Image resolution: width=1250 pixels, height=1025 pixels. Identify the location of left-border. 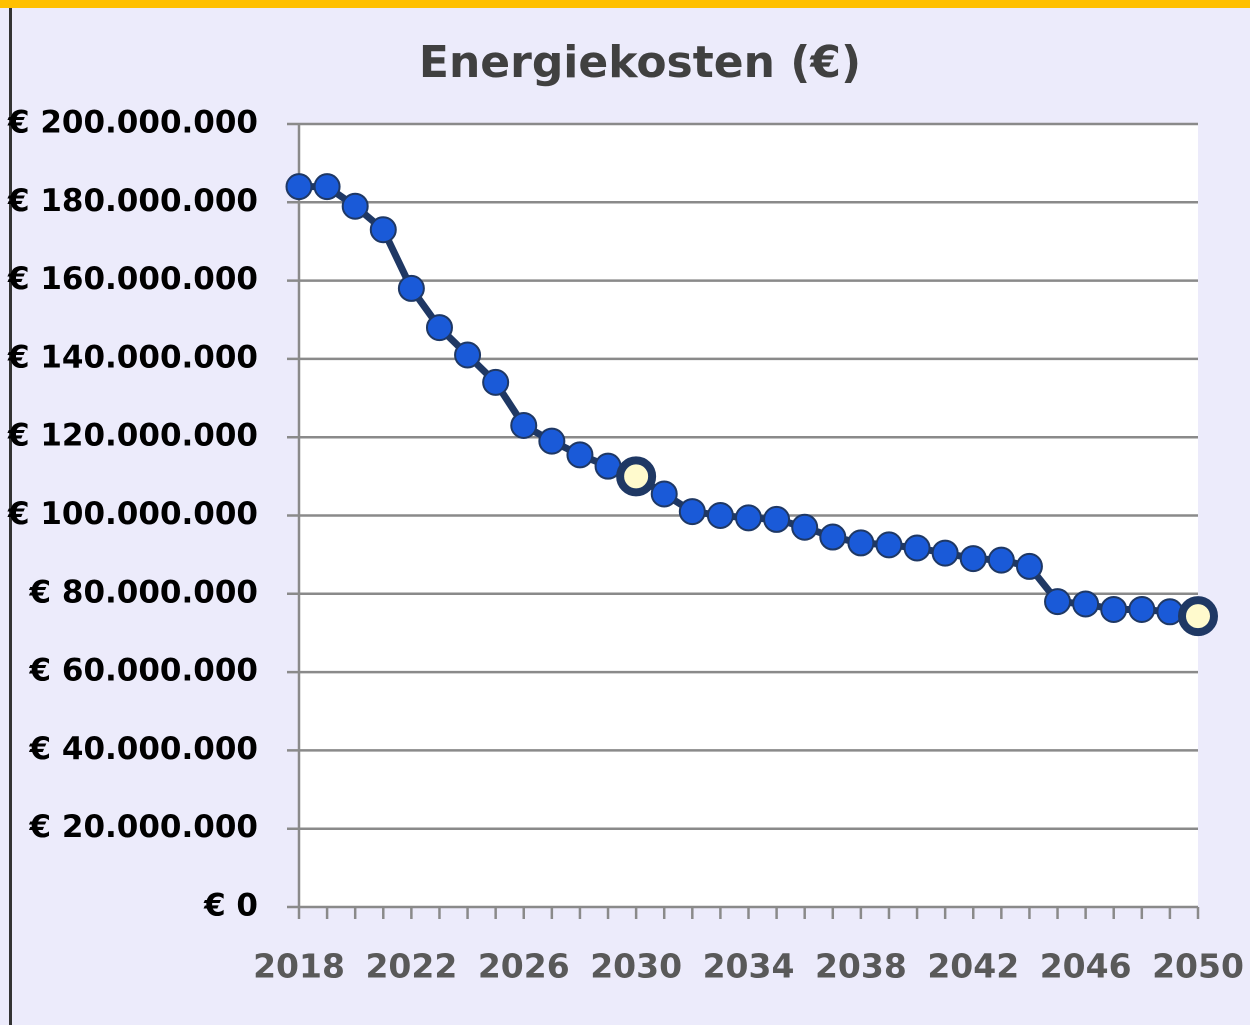
(10, 516).